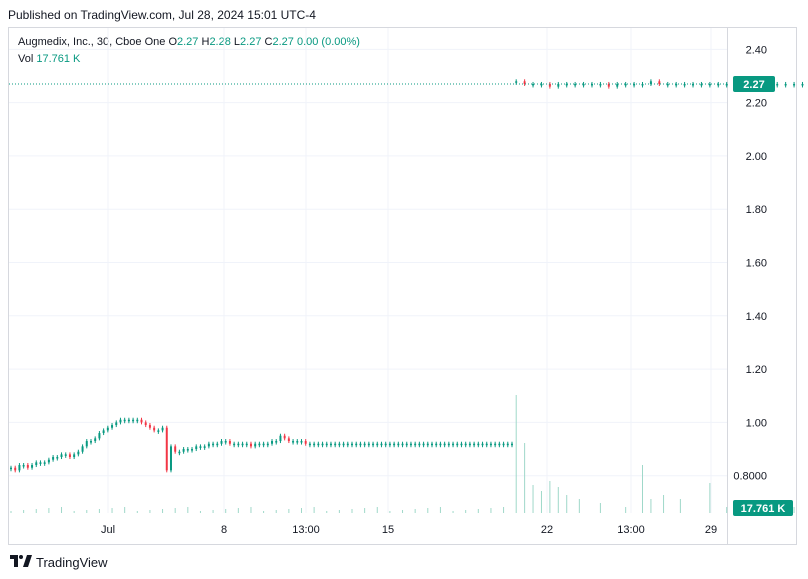  Describe the element at coordinates (237, 42) in the screenshot. I see `low-label: L` at that location.